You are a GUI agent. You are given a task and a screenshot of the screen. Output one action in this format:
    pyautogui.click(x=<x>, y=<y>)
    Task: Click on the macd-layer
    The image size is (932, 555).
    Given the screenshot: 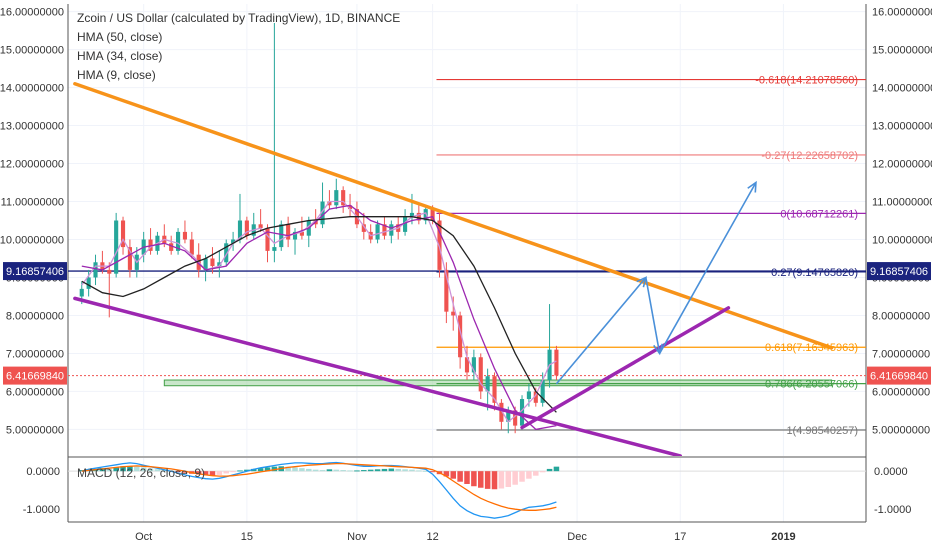 What is the action you would take?
    pyautogui.click(x=467, y=490)
    